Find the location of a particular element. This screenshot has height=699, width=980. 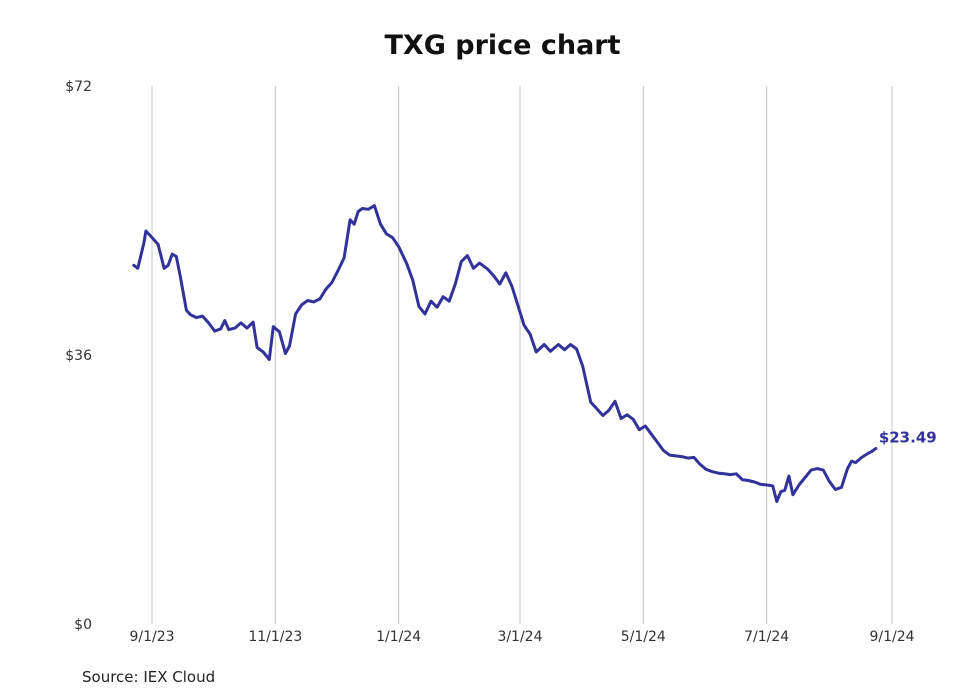

x-tick-label: 5/1/24 is located at coordinates (643, 637).